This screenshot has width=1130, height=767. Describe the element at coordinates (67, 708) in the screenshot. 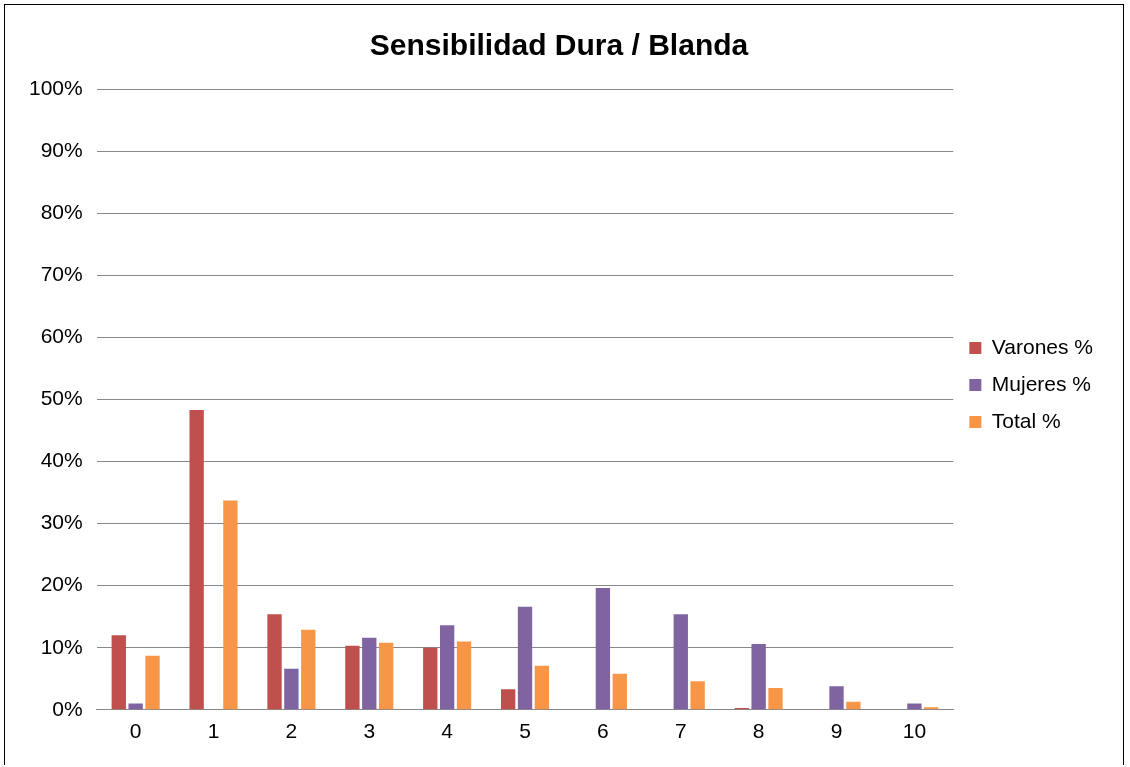

I see `y-tick-label: 0%` at that location.